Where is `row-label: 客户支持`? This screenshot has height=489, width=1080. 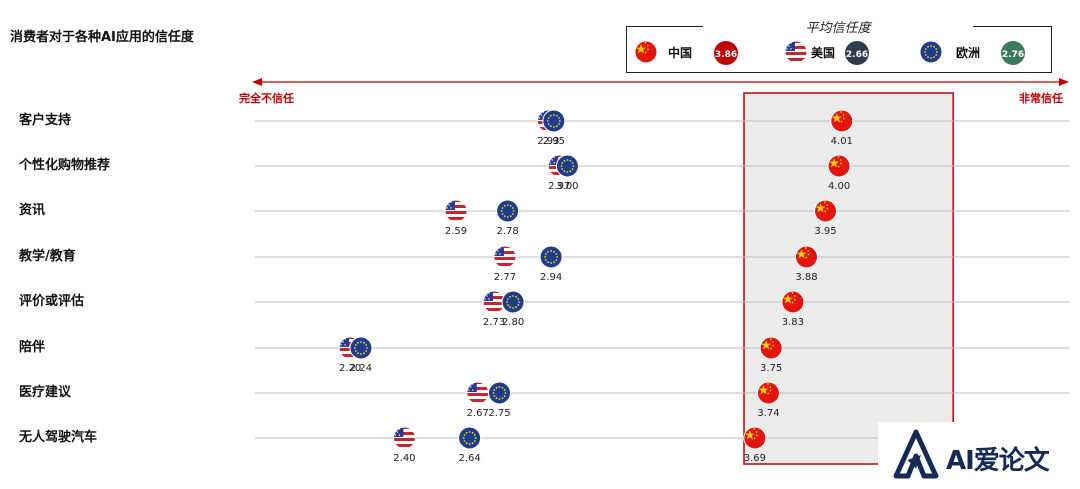 row-label: 客户支持 is located at coordinates (45, 120).